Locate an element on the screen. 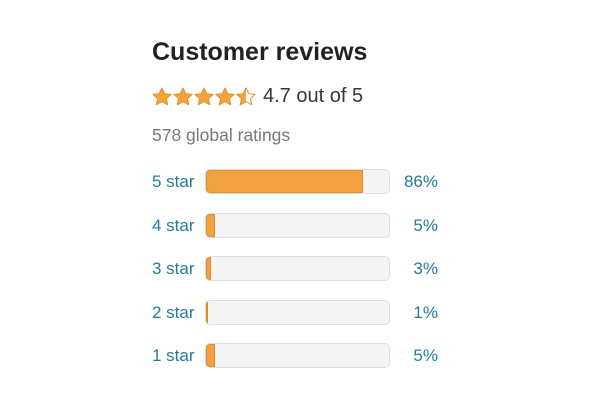 This screenshot has width=610, height=410. star-filter-link: 5 star is located at coordinates (173, 181).